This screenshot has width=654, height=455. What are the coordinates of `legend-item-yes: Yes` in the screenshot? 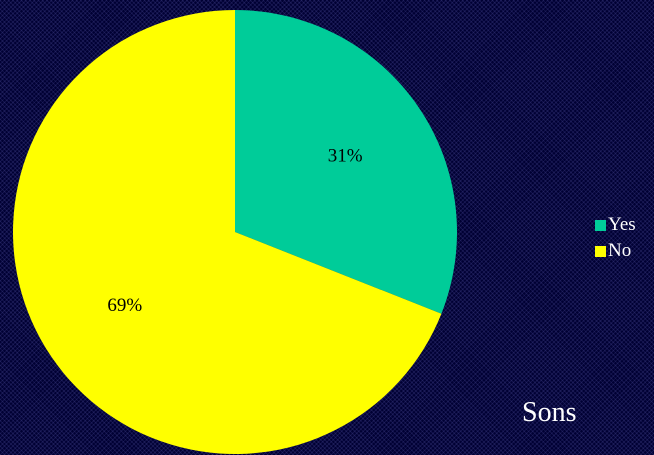 It's located at (624, 225).